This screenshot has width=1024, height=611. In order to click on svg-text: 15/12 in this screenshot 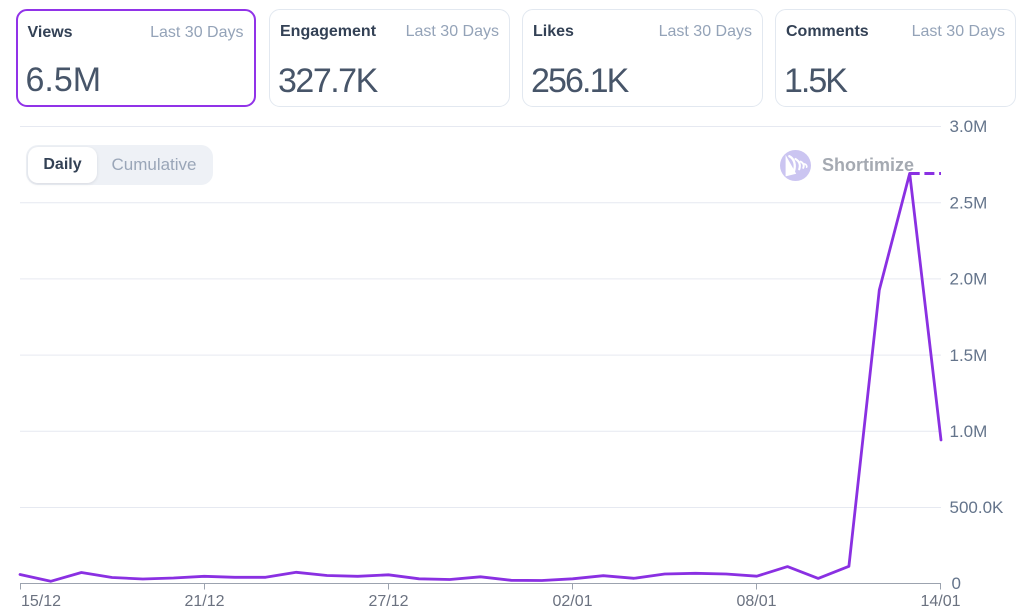, I will do `click(41, 601)`.